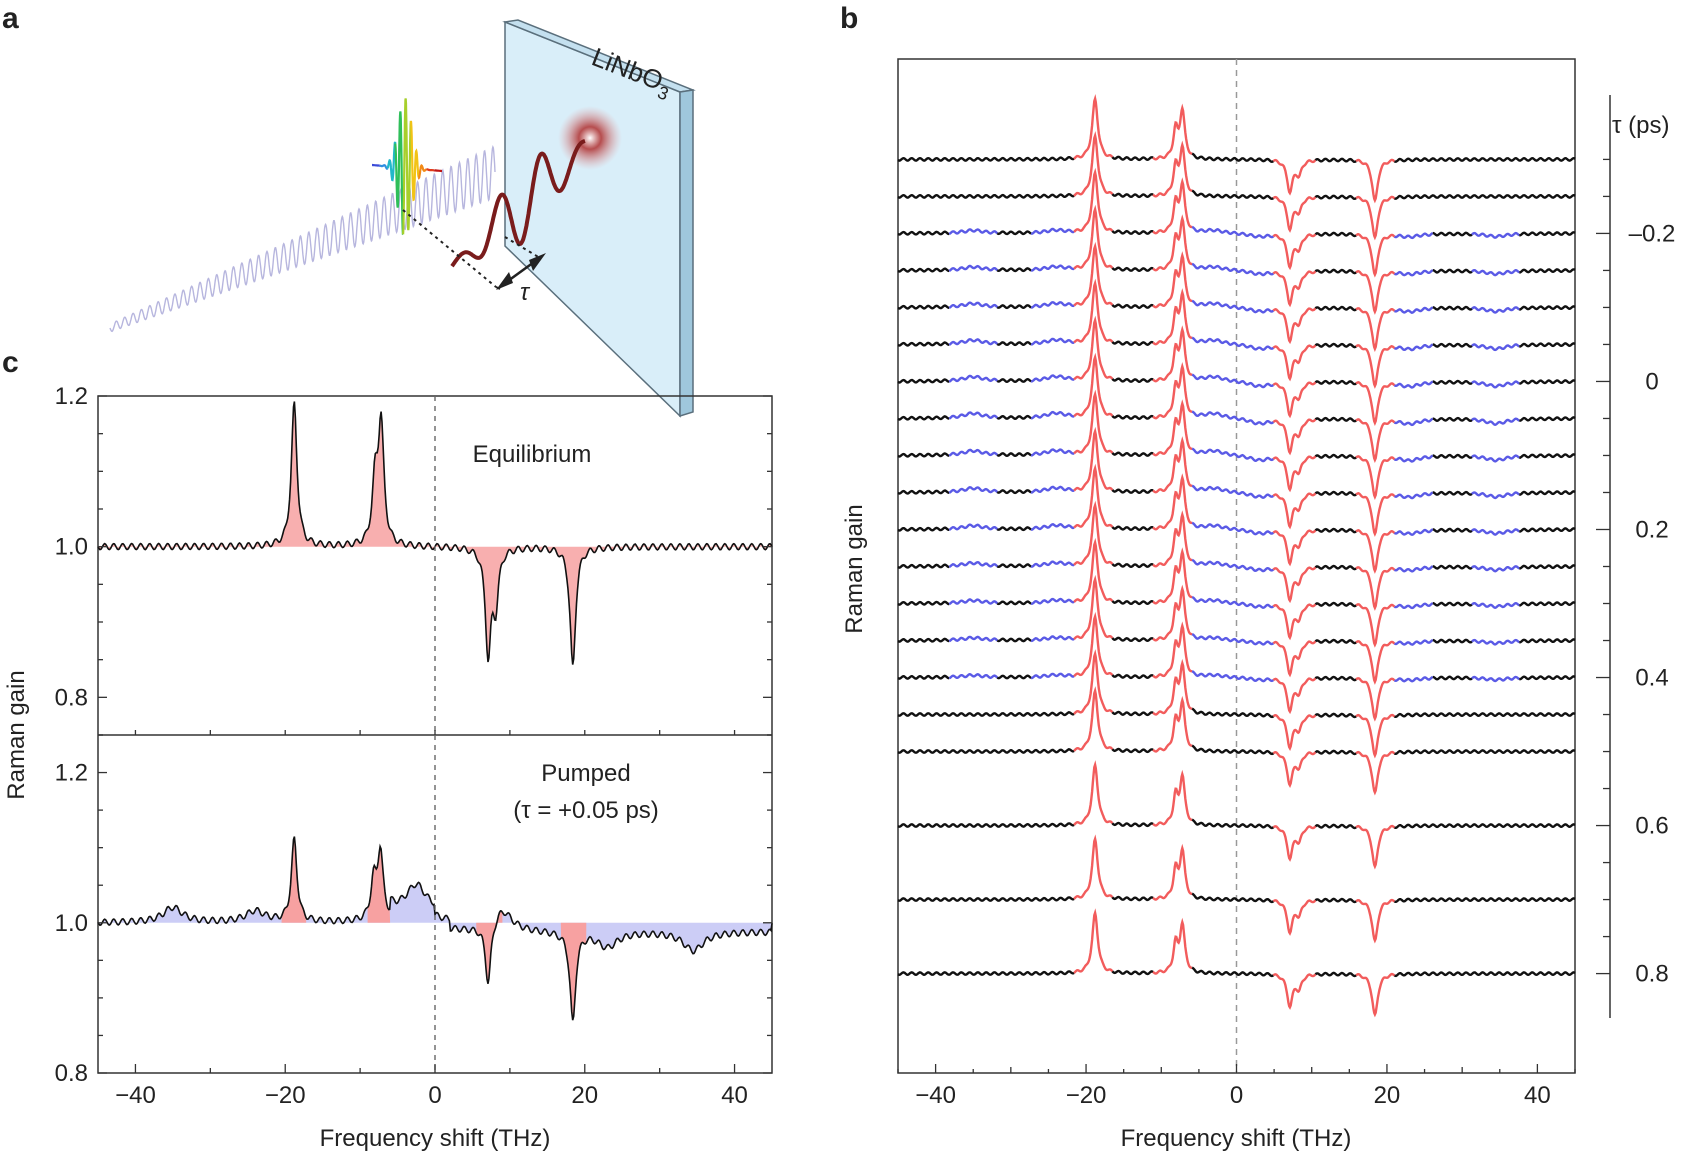 The height and width of the screenshot is (1152, 1702). What do you see at coordinates (586, 810) in the screenshot?
I see `pumped-delay-label: (τ = +0.05 ps)` at bounding box center [586, 810].